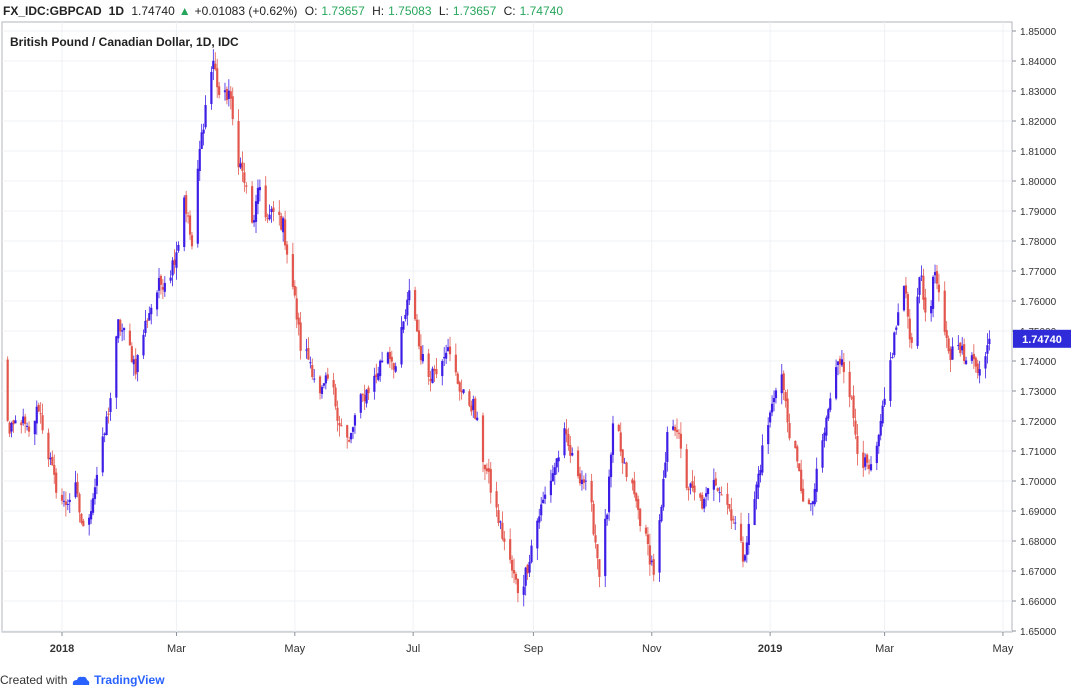 The height and width of the screenshot is (693, 1075). Describe the element at coordinates (1038, 452) in the screenshot. I see `y-tick-label: 1.71000` at that location.